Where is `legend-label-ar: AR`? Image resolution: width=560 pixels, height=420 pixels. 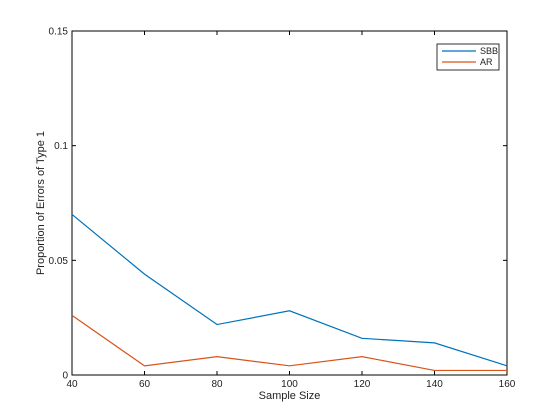
legend-label-ar: AR is located at coordinates (486, 62).